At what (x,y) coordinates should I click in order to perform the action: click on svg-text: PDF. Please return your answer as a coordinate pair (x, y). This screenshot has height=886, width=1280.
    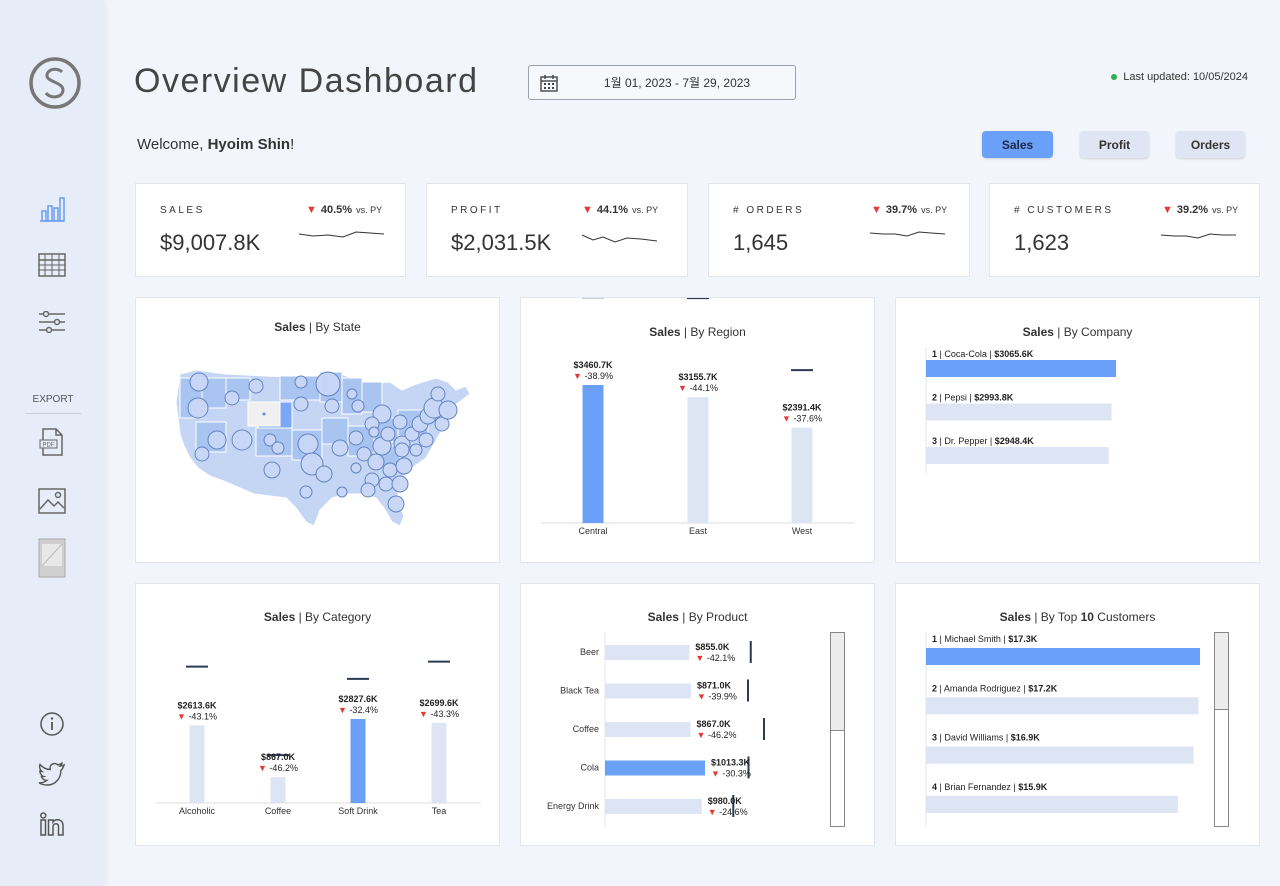
    Looking at the image, I should click on (49, 446).